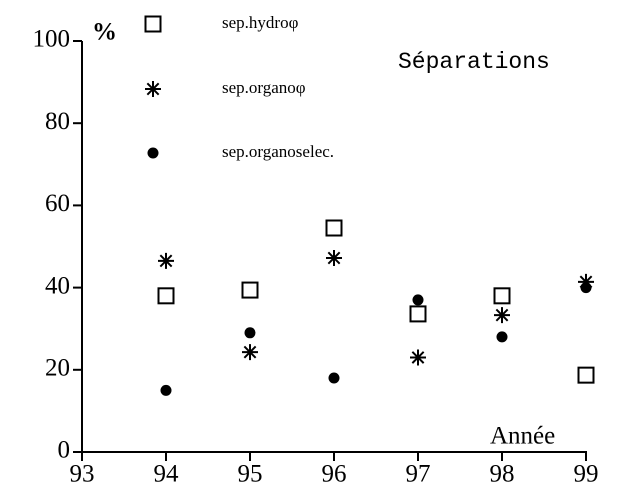 The image size is (617, 502). Describe the element at coordinates (264, 87) in the screenshot. I see `legend-label: sep.organoφ` at that location.